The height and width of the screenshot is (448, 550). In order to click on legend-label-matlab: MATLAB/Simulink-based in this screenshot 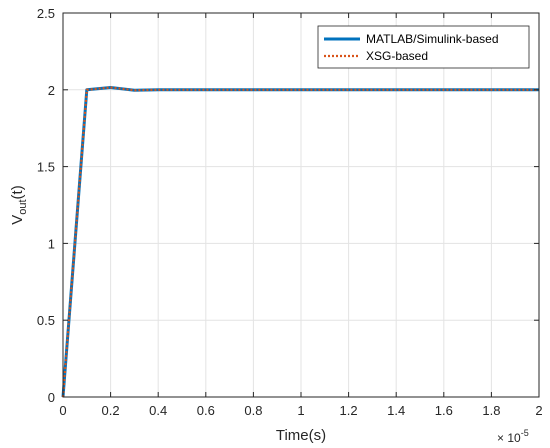, I will do `click(432, 39)`.